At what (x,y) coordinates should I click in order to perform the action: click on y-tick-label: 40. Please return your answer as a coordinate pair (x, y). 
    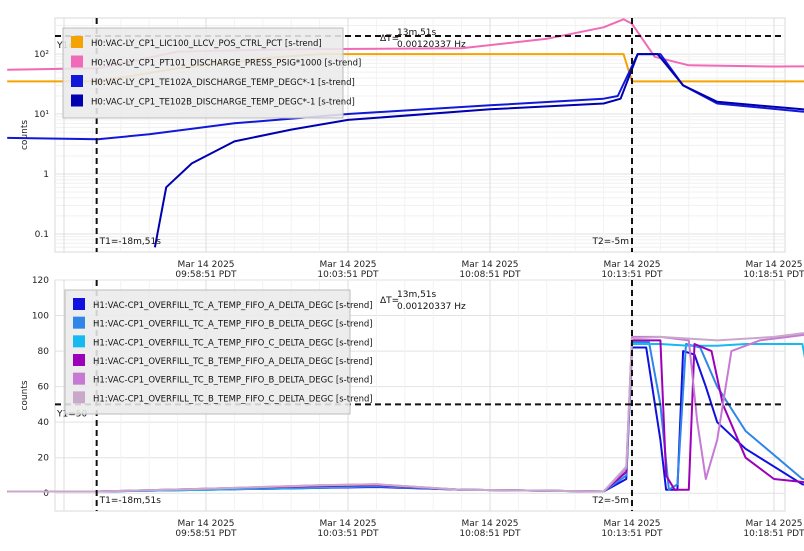
    Looking at the image, I should click on (44, 423).